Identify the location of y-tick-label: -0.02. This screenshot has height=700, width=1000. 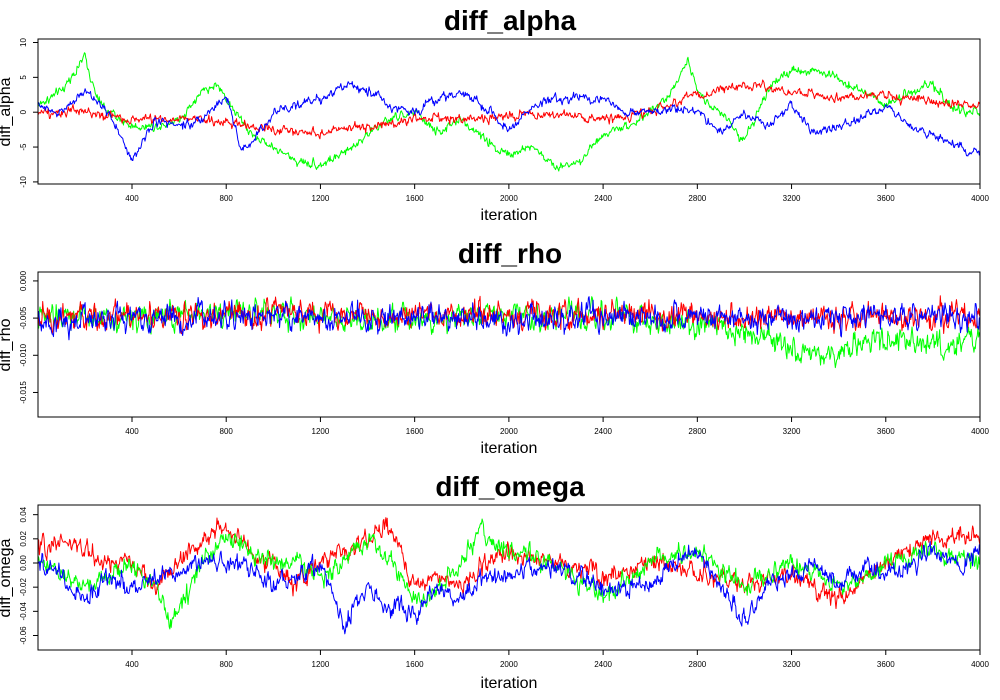
(23, 586).